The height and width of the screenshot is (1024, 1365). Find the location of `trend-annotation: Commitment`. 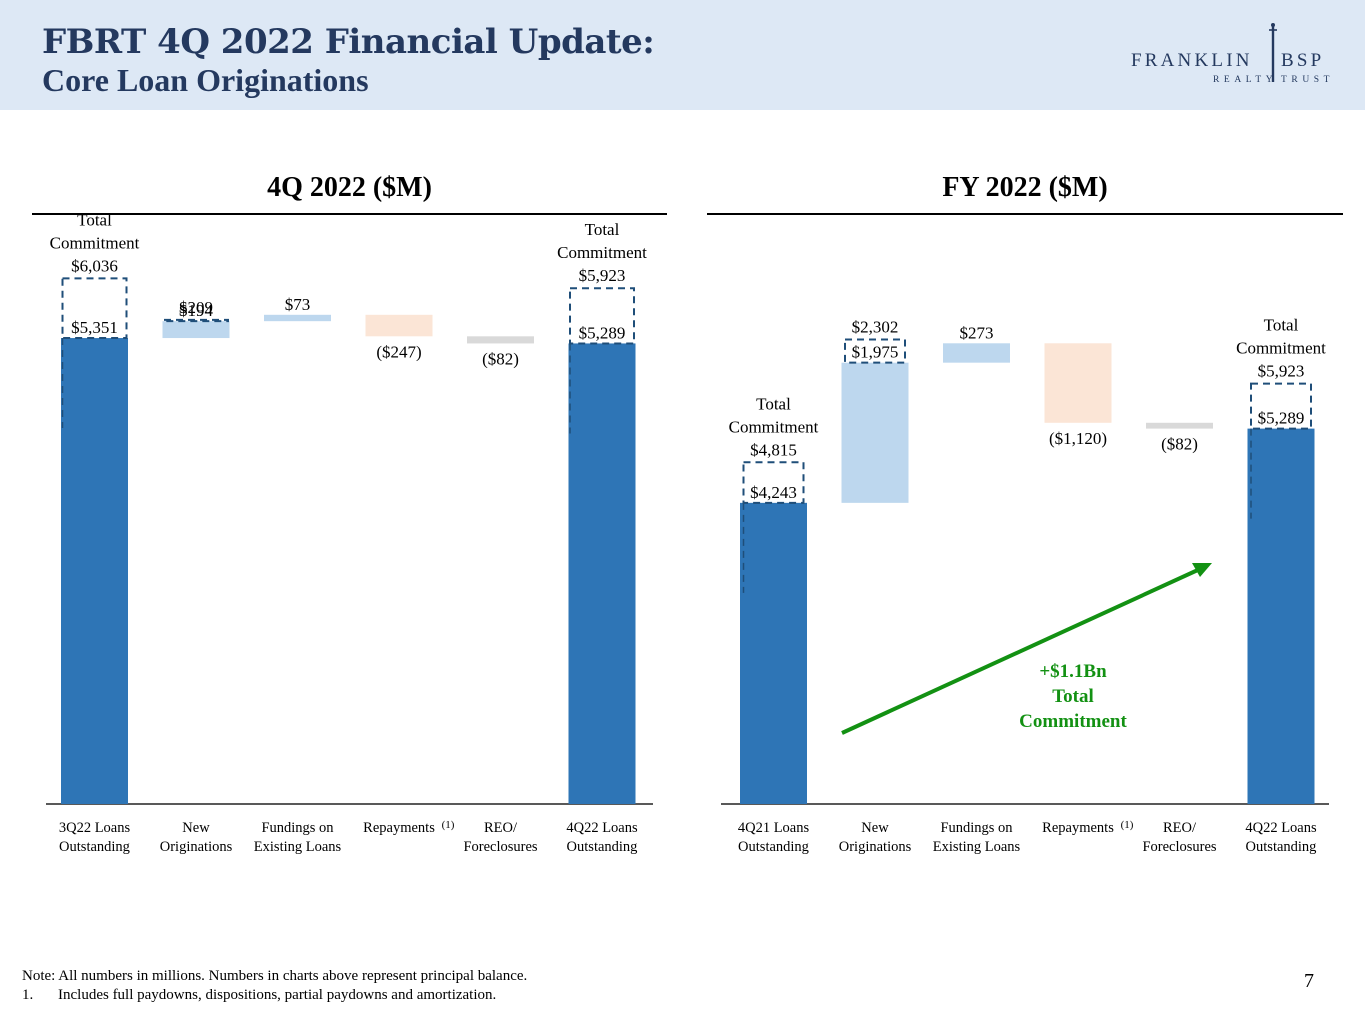

trend-annotation: Commitment is located at coordinates (1073, 721).